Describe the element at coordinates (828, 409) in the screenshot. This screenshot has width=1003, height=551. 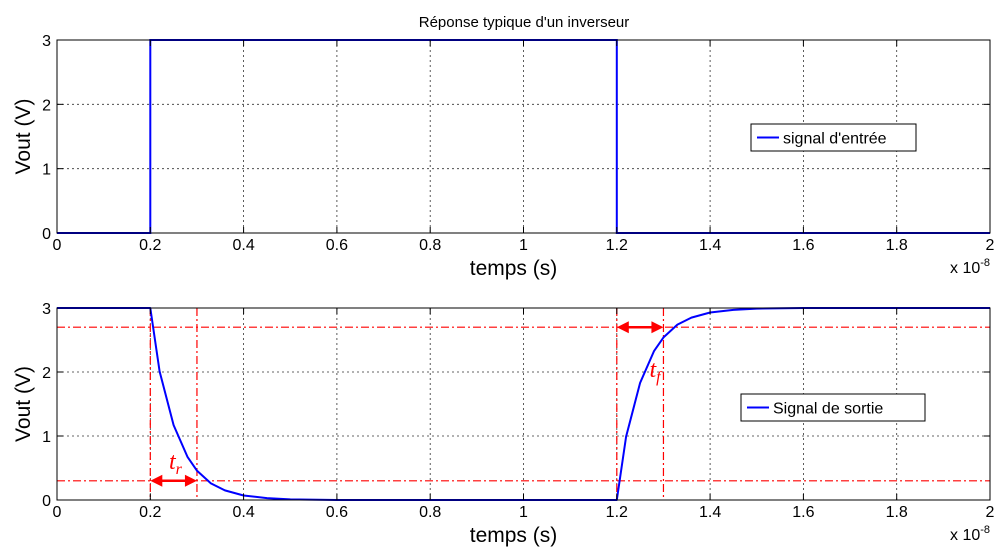
I see `legend-label: Signal de sortie` at that location.